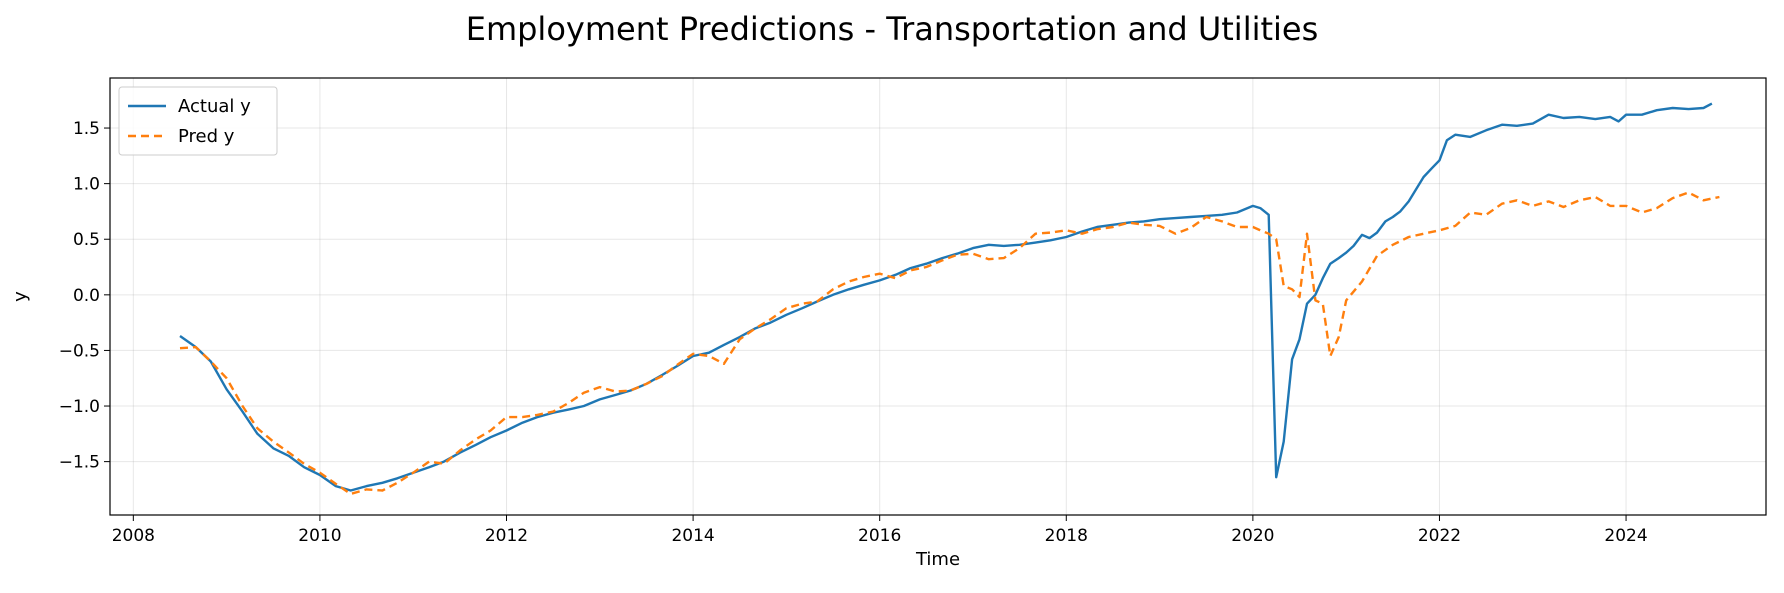  I want to click on legend-label-pred: Pred y, so click(206, 136).